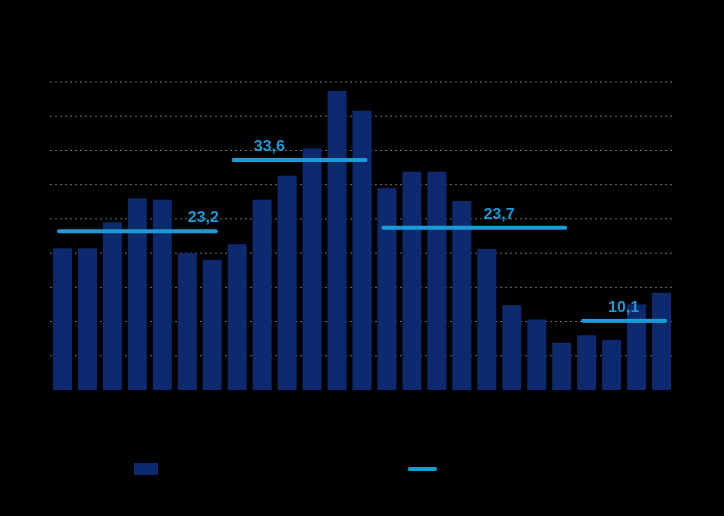  What do you see at coordinates (146, 469) in the screenshot?
I see `legend-swatch-bars` at bounding box center [146, 469].